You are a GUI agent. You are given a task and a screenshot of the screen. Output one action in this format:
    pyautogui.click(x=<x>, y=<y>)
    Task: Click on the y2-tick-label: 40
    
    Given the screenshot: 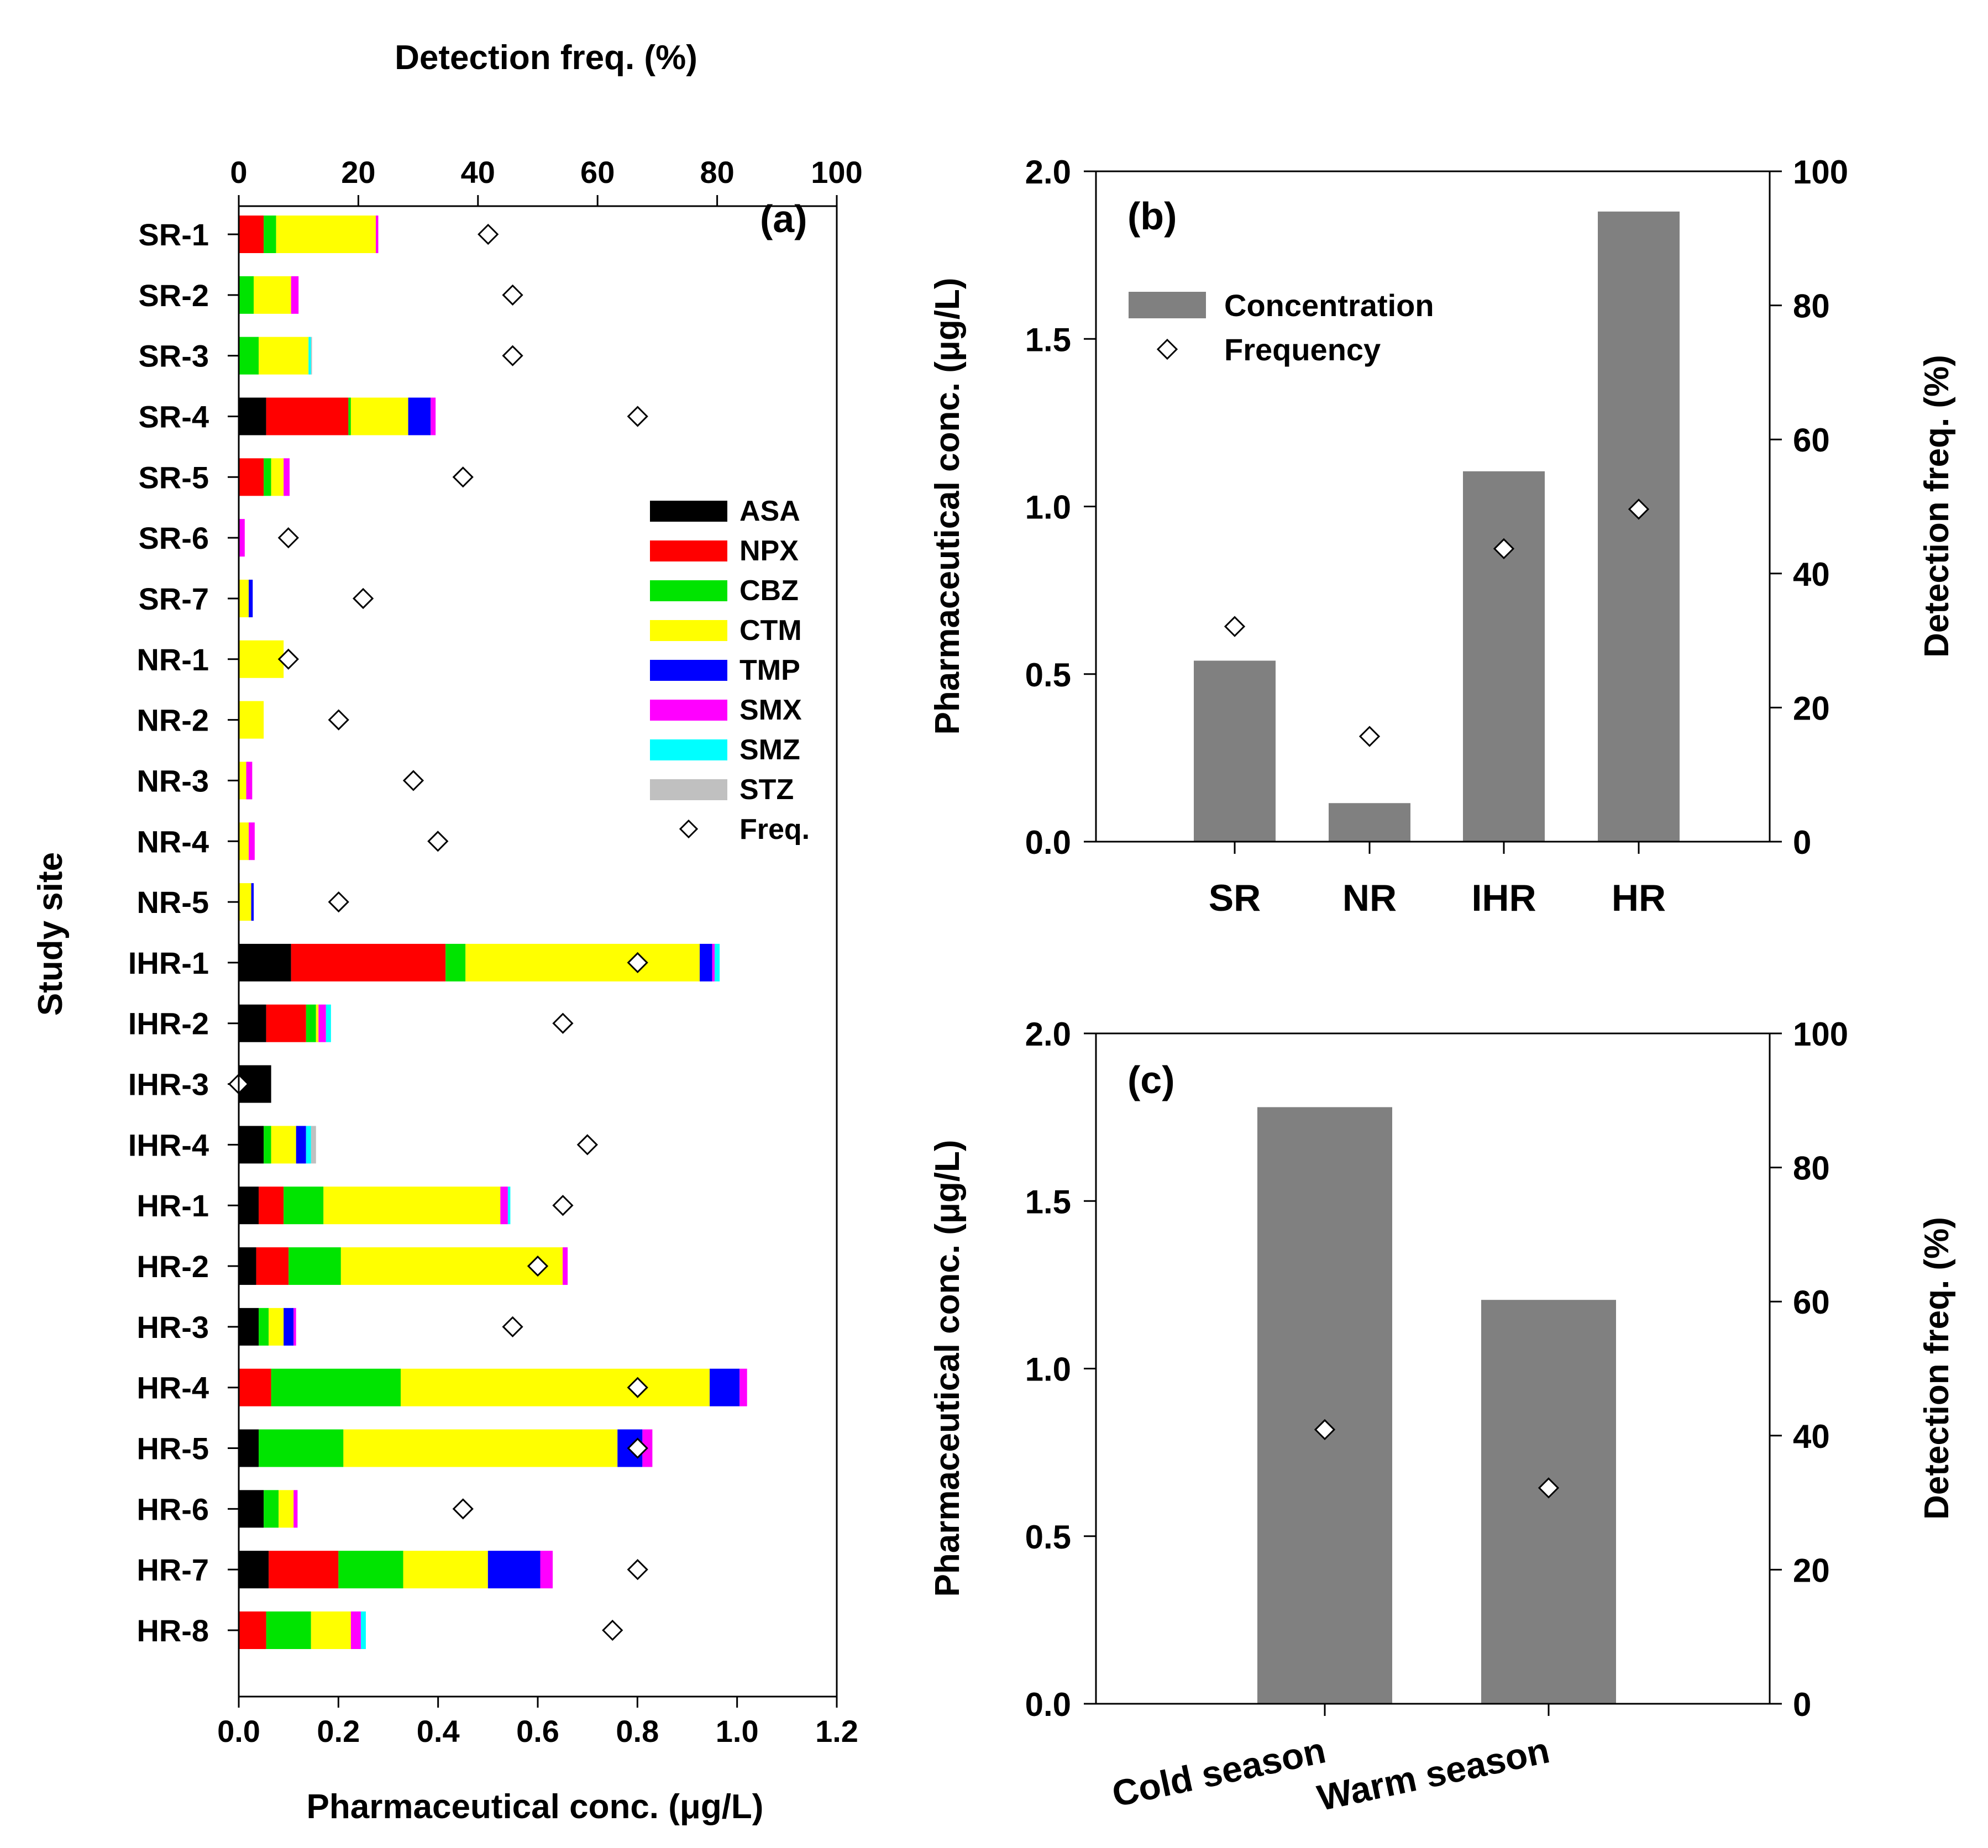 What is the action you would take?
    pyautogui.click(x=1811, y=1436)
    